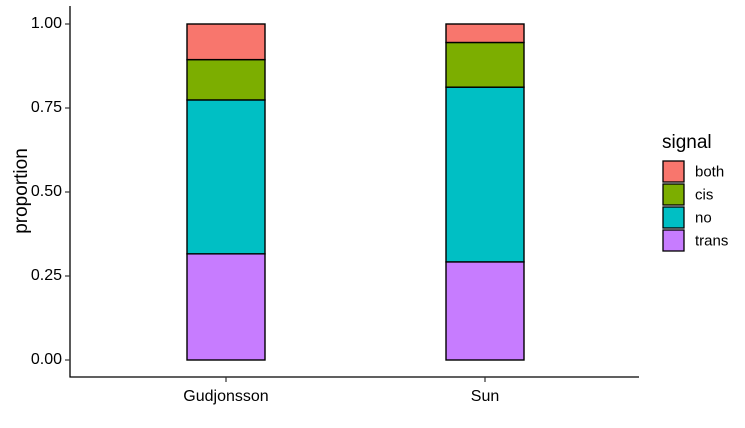  Describe the element at coordinates (711, 240) in the screenshot. I see `legend-label-trans: trans` at that location.